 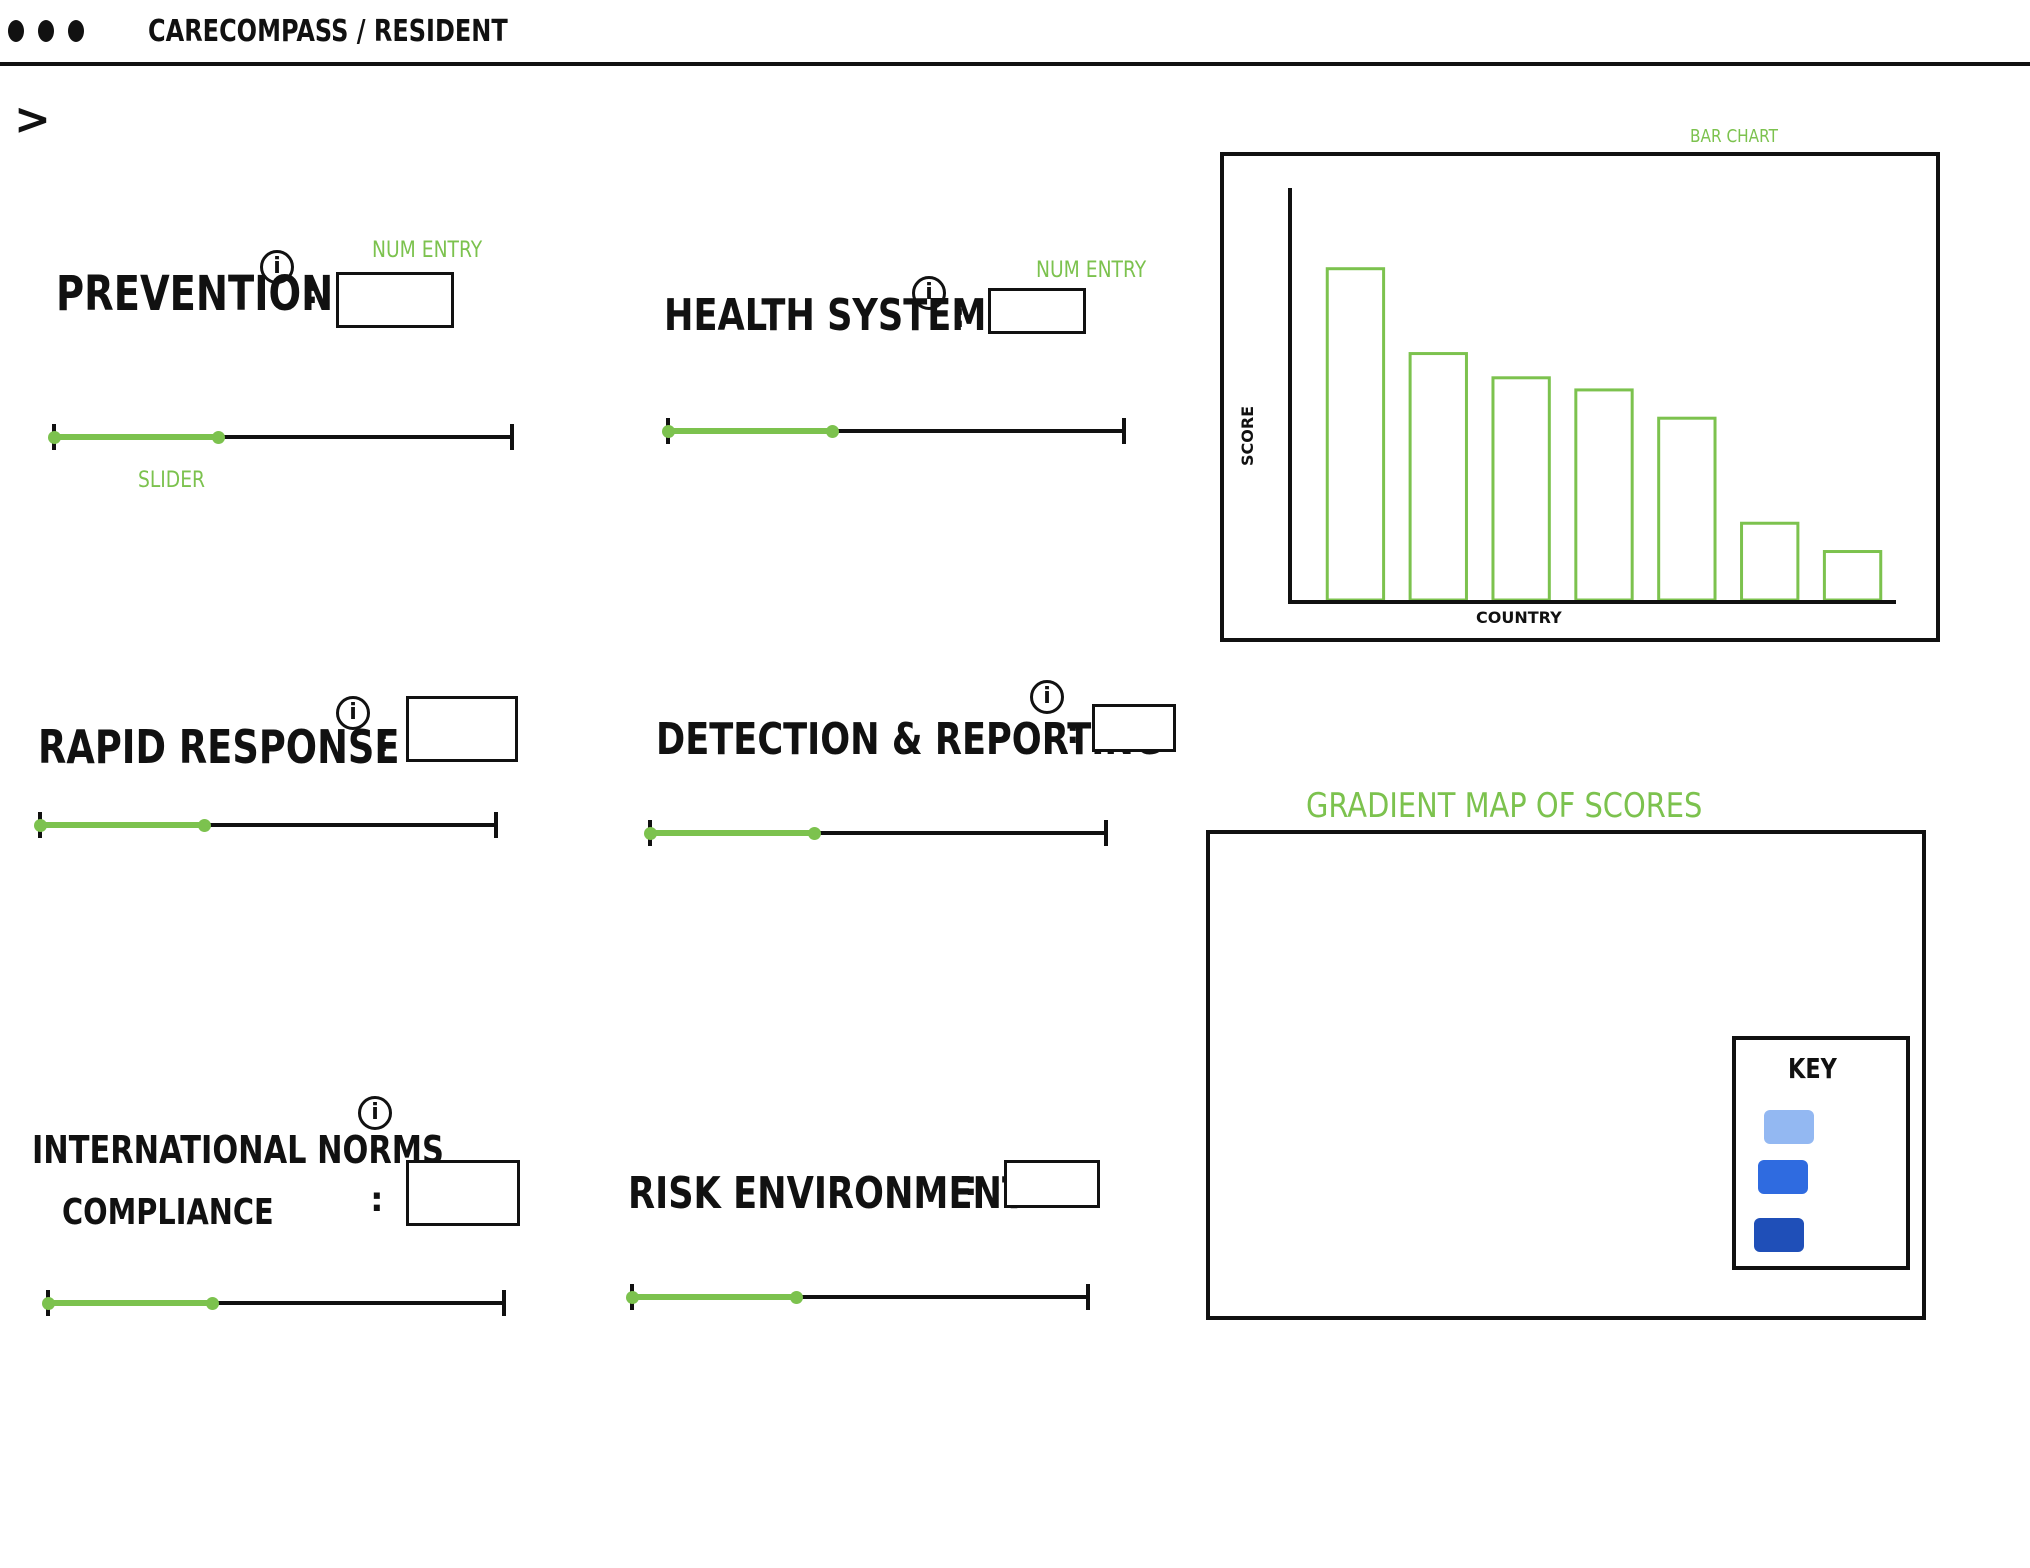 I want to click on international-norms-label-line2: COMPLIANCE, so click(x=168, y=1212).